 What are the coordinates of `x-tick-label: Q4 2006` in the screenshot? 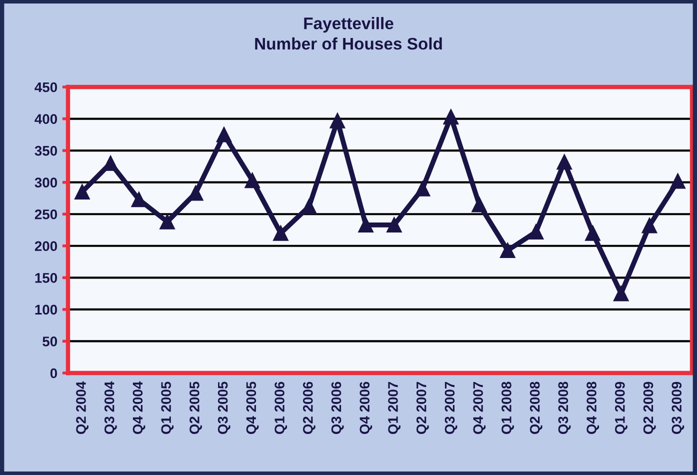 It's located at (366, 408).